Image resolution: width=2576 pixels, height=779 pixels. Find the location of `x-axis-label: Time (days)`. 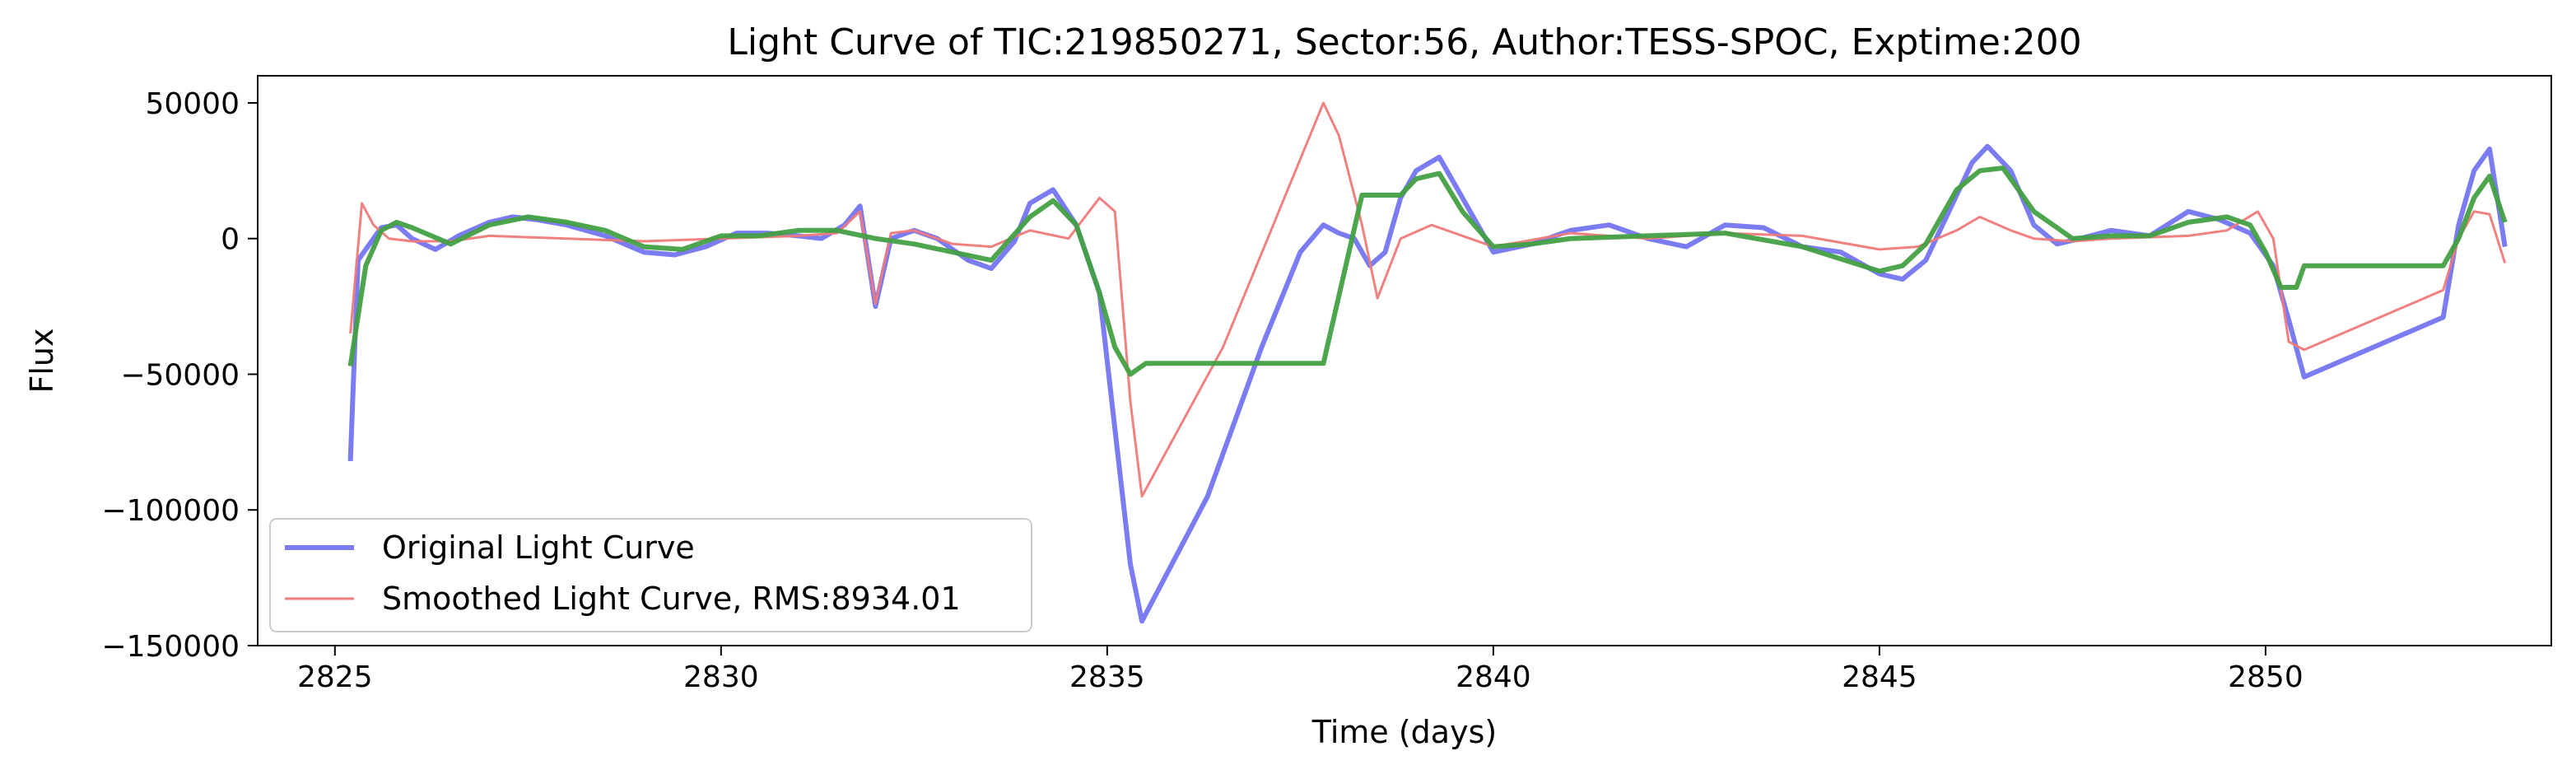

x-axis-label: Time (days) is located at coordinates (1404, 732).